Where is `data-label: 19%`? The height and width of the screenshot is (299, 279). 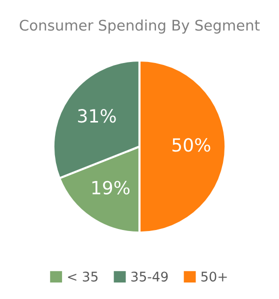
data-label: 19% is located at coordinates (111, 187).